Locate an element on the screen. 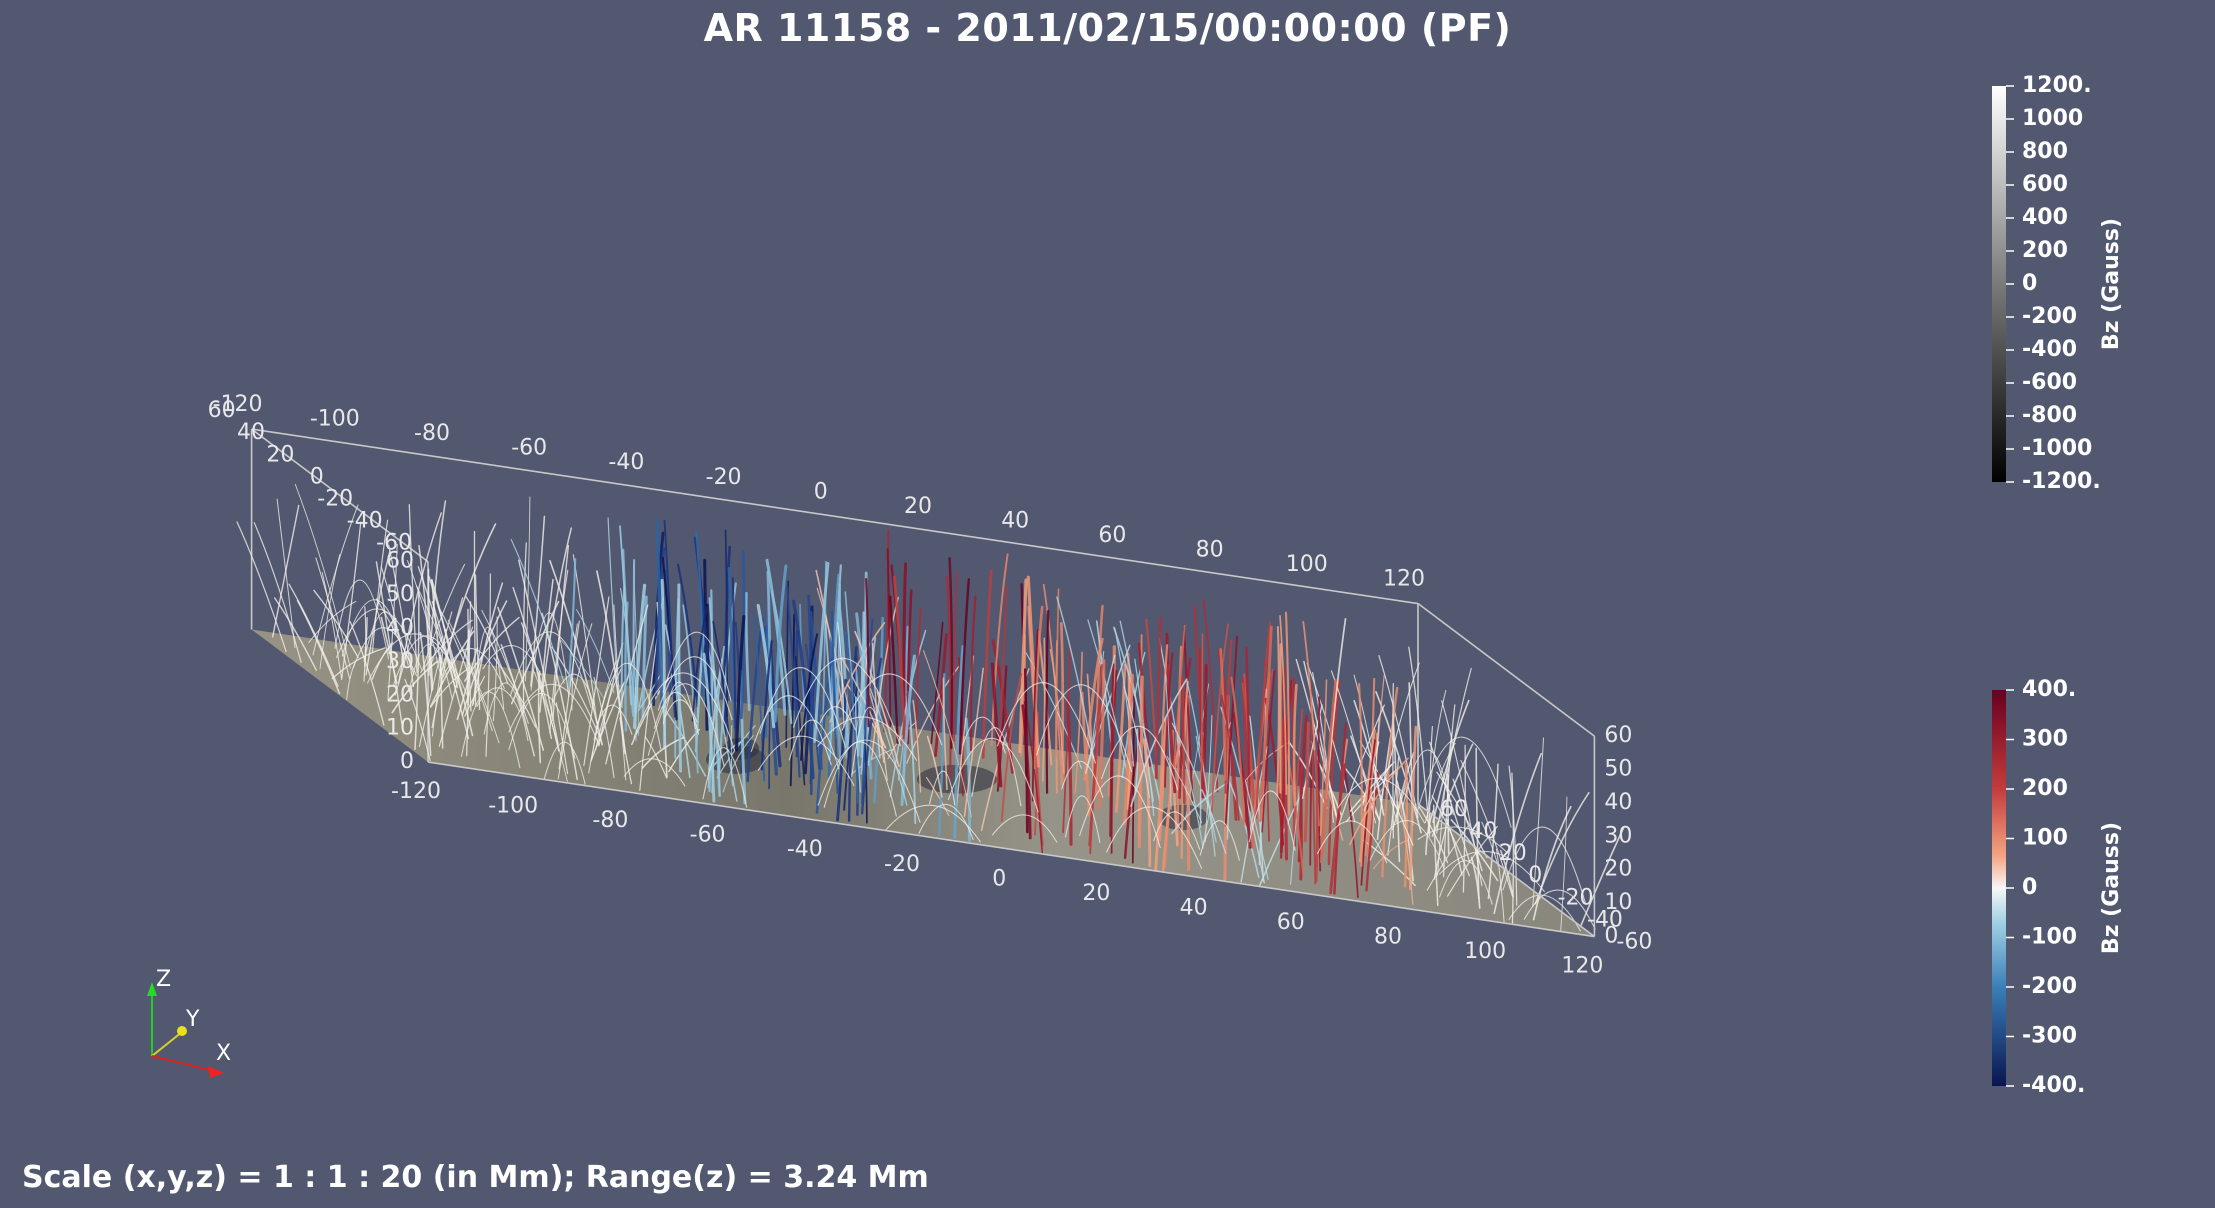 The height and width of the screenshot is (1208, 2215). colorbar-tick-label: -400. is located at coordinates (2053, 1085).